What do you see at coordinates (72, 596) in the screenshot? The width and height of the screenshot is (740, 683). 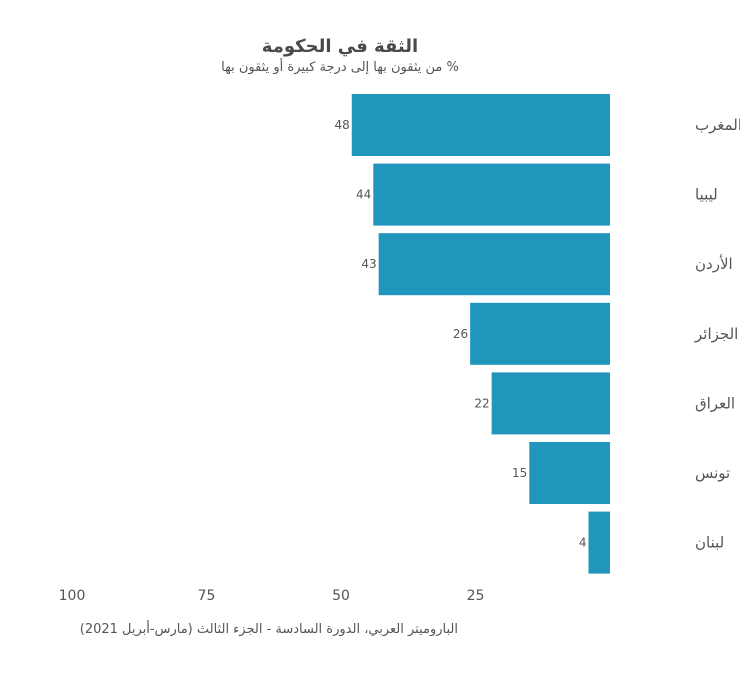 I see `x-tick-label: 100` at bounding box center [72, 596].